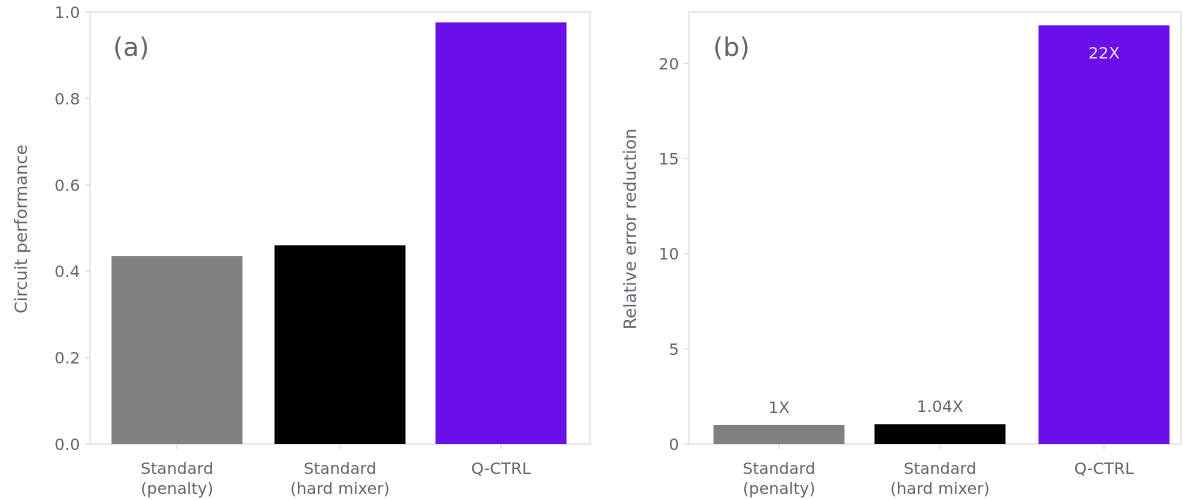 Image resolution: width=1183 pixels, height=500 pixels. I want to click on panel-label-b: (b), so click(731, 48).